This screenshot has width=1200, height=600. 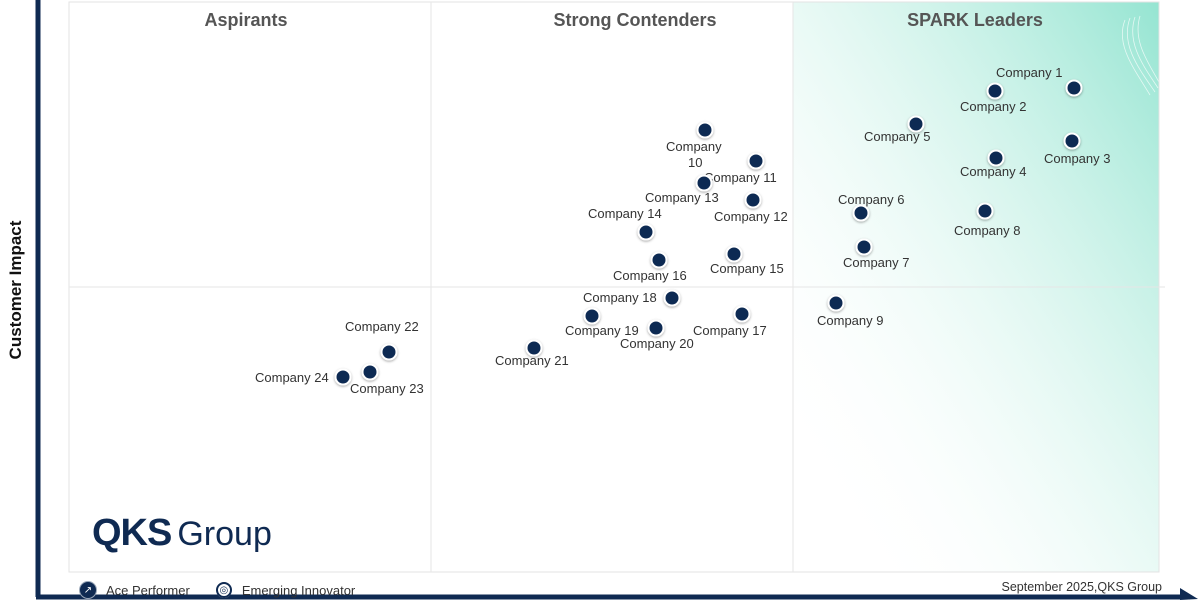 What do you see at coordinates (224, 534) in the screenshot?
I see `logo-group-text: Group` at bounding box center [224, 534].